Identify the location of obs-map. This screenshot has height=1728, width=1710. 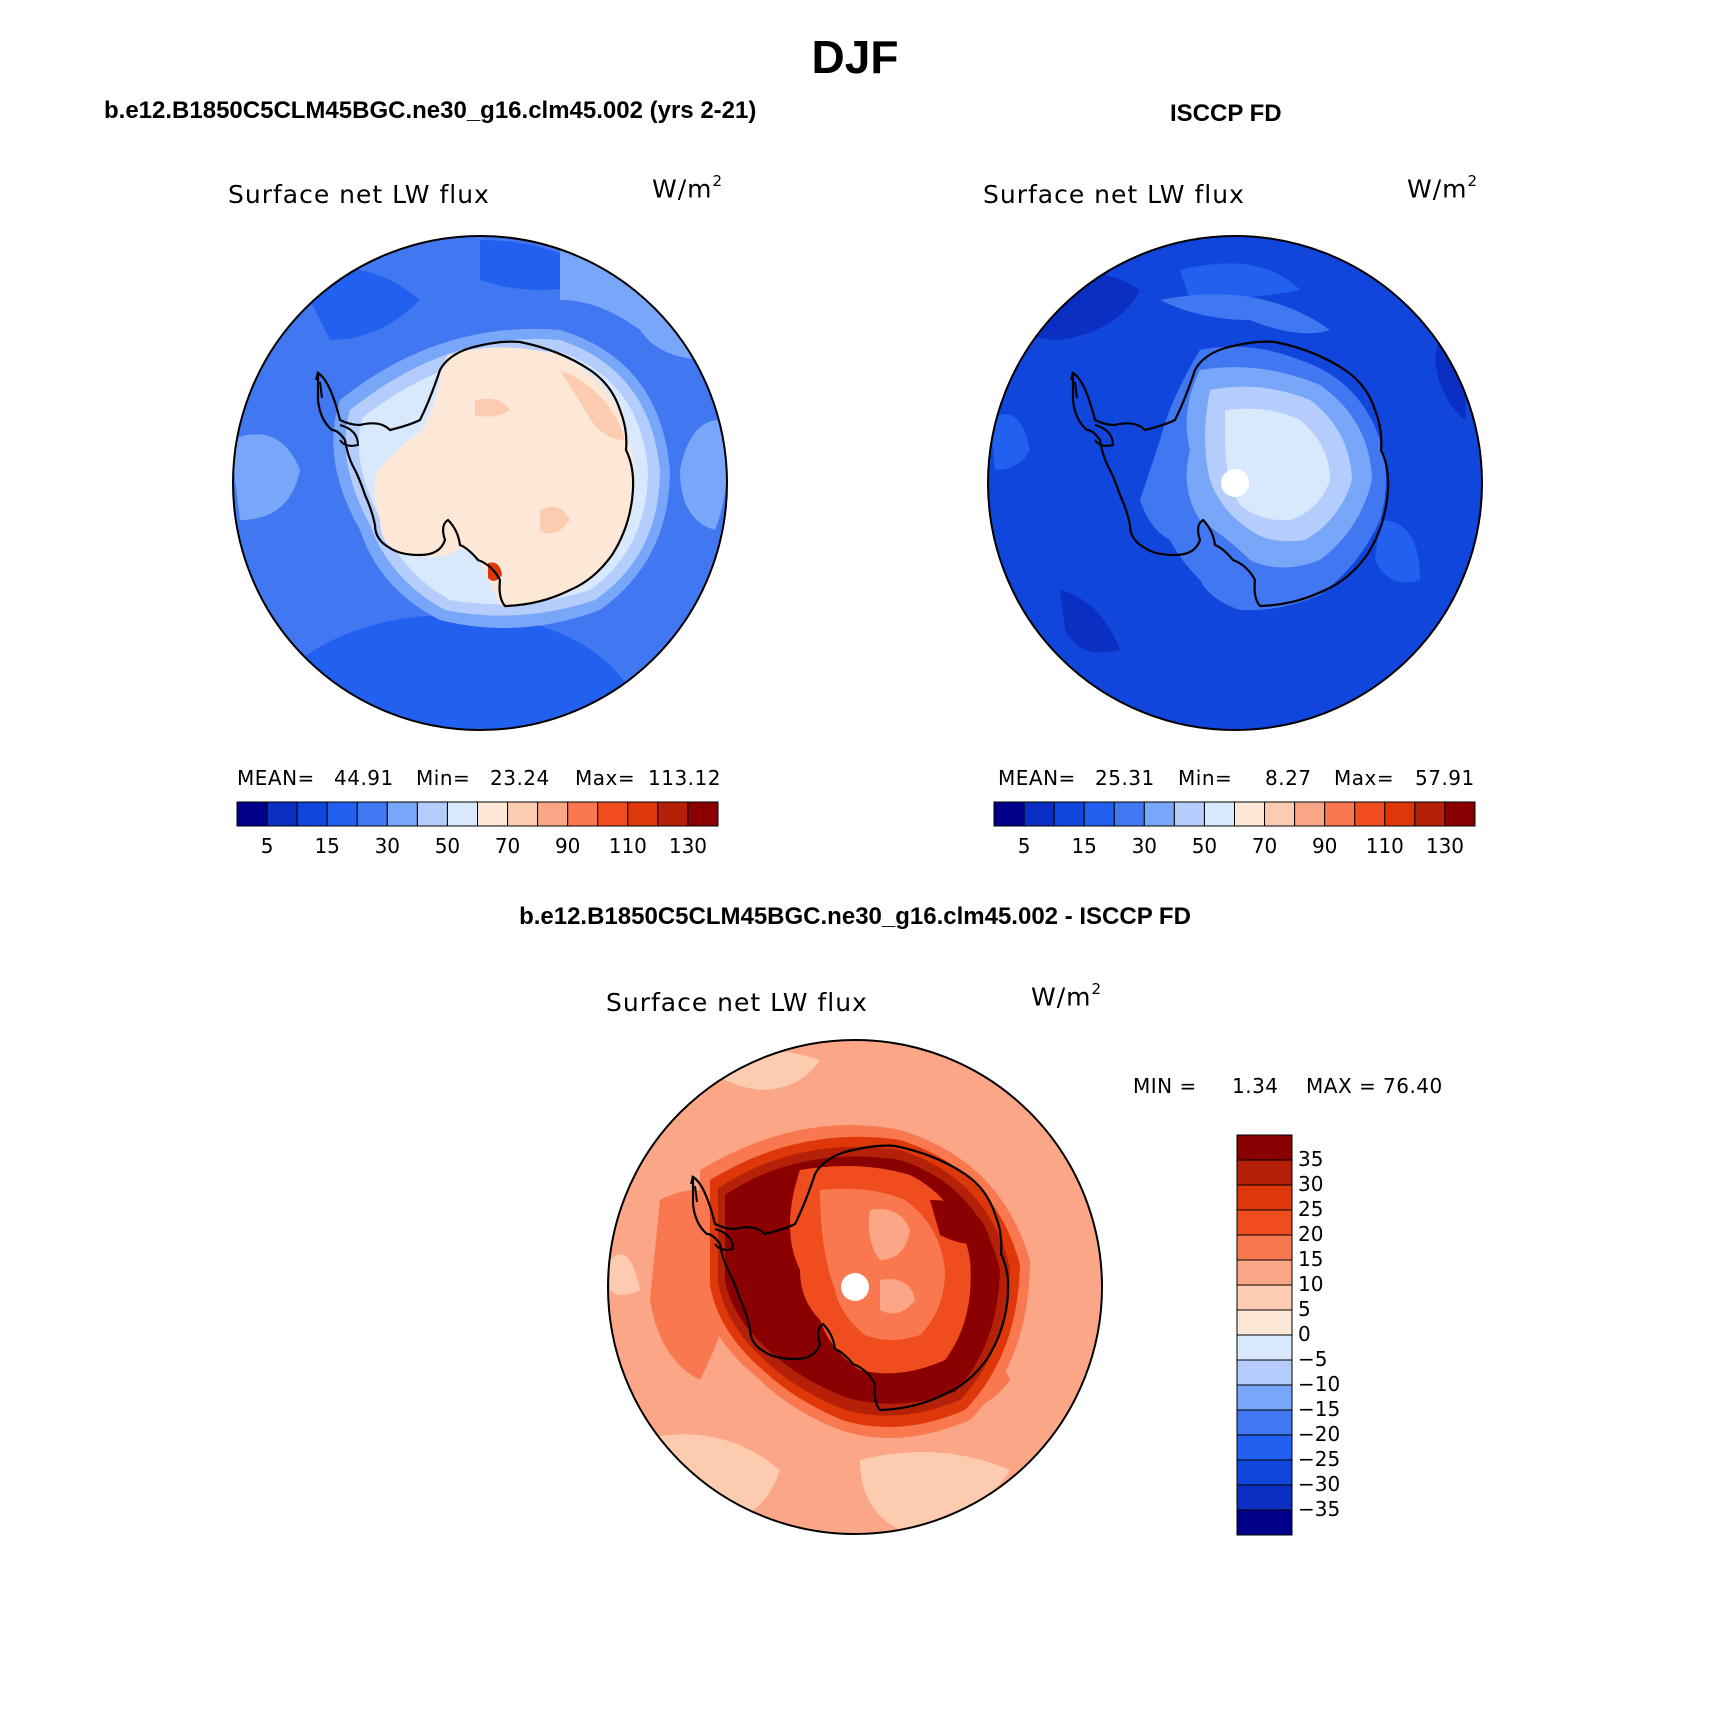
(1235, 483).